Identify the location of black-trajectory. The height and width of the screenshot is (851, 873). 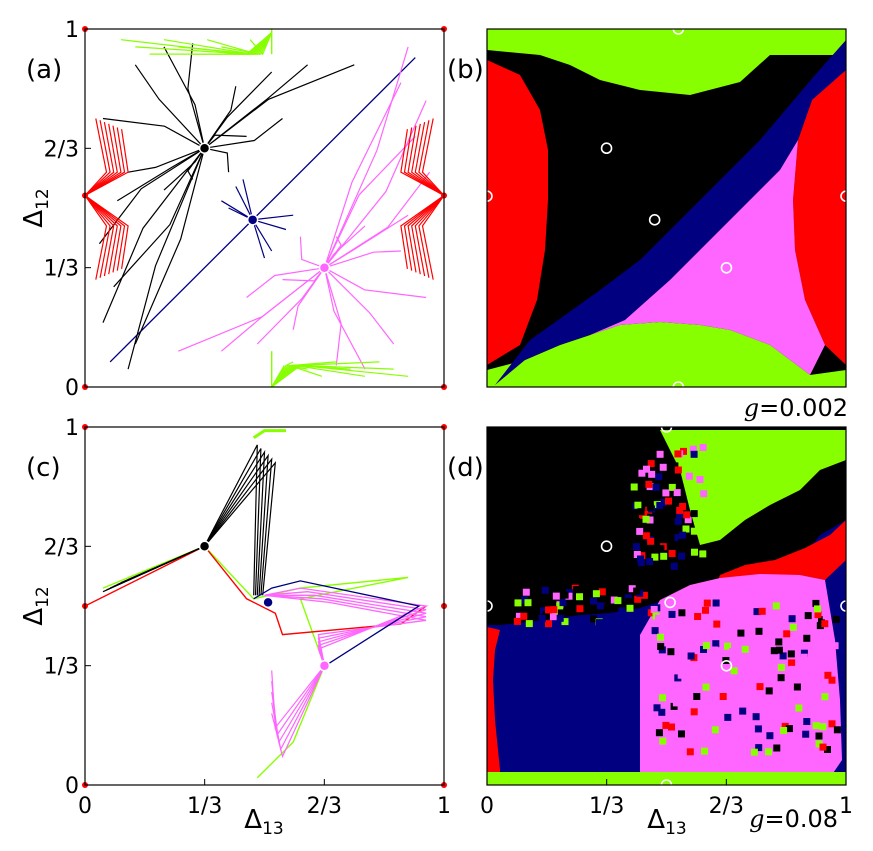
(198, 528).